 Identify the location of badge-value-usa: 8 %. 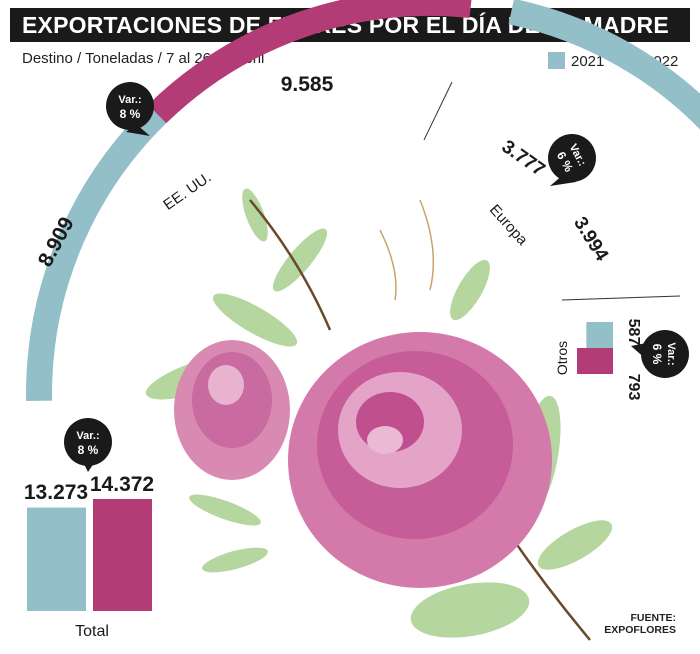
(130, 114).